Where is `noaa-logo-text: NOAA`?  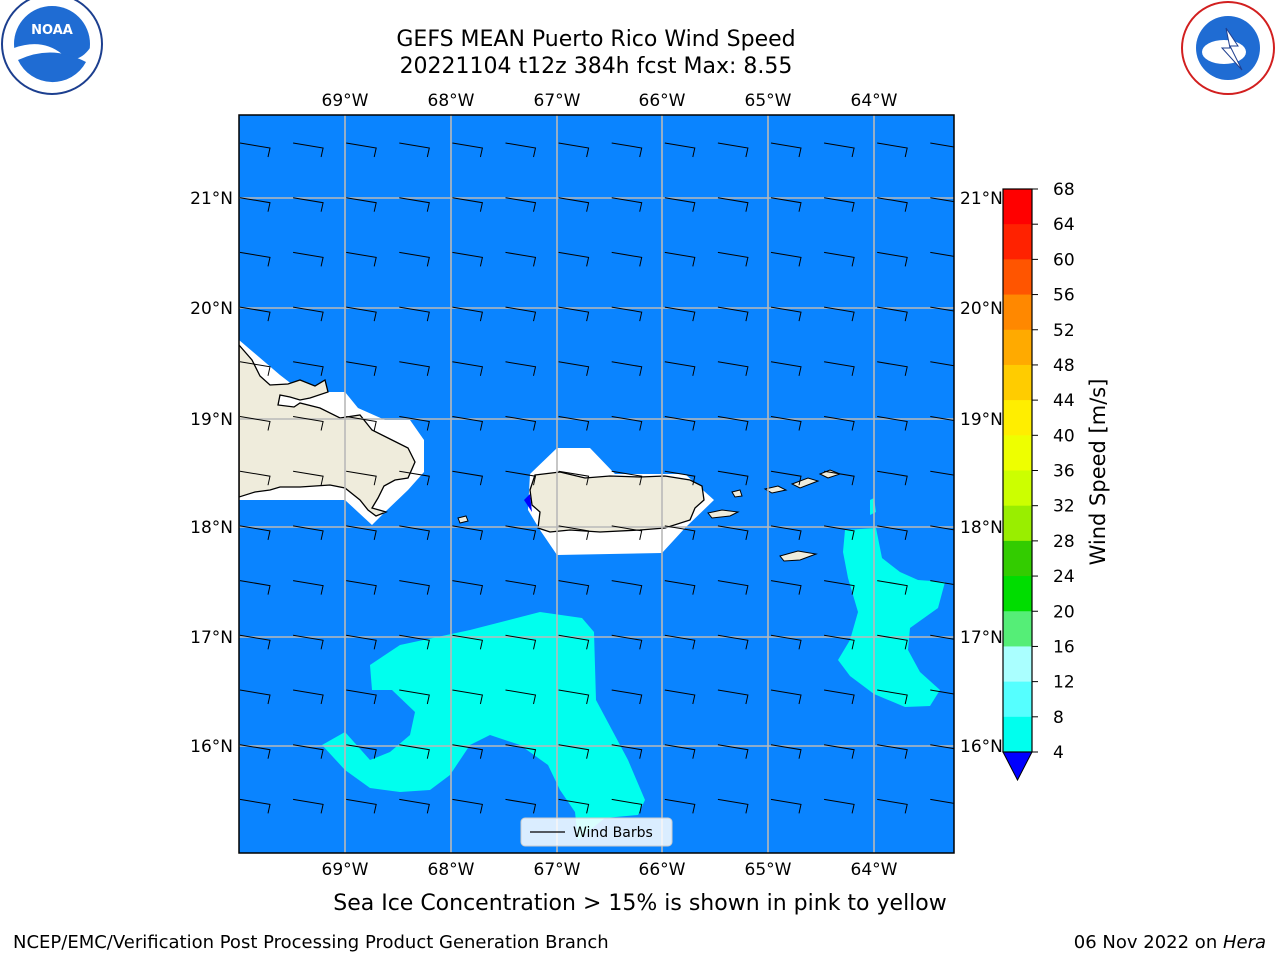
noaa-logo-text: NOAA is located at coordinates (52, 30).